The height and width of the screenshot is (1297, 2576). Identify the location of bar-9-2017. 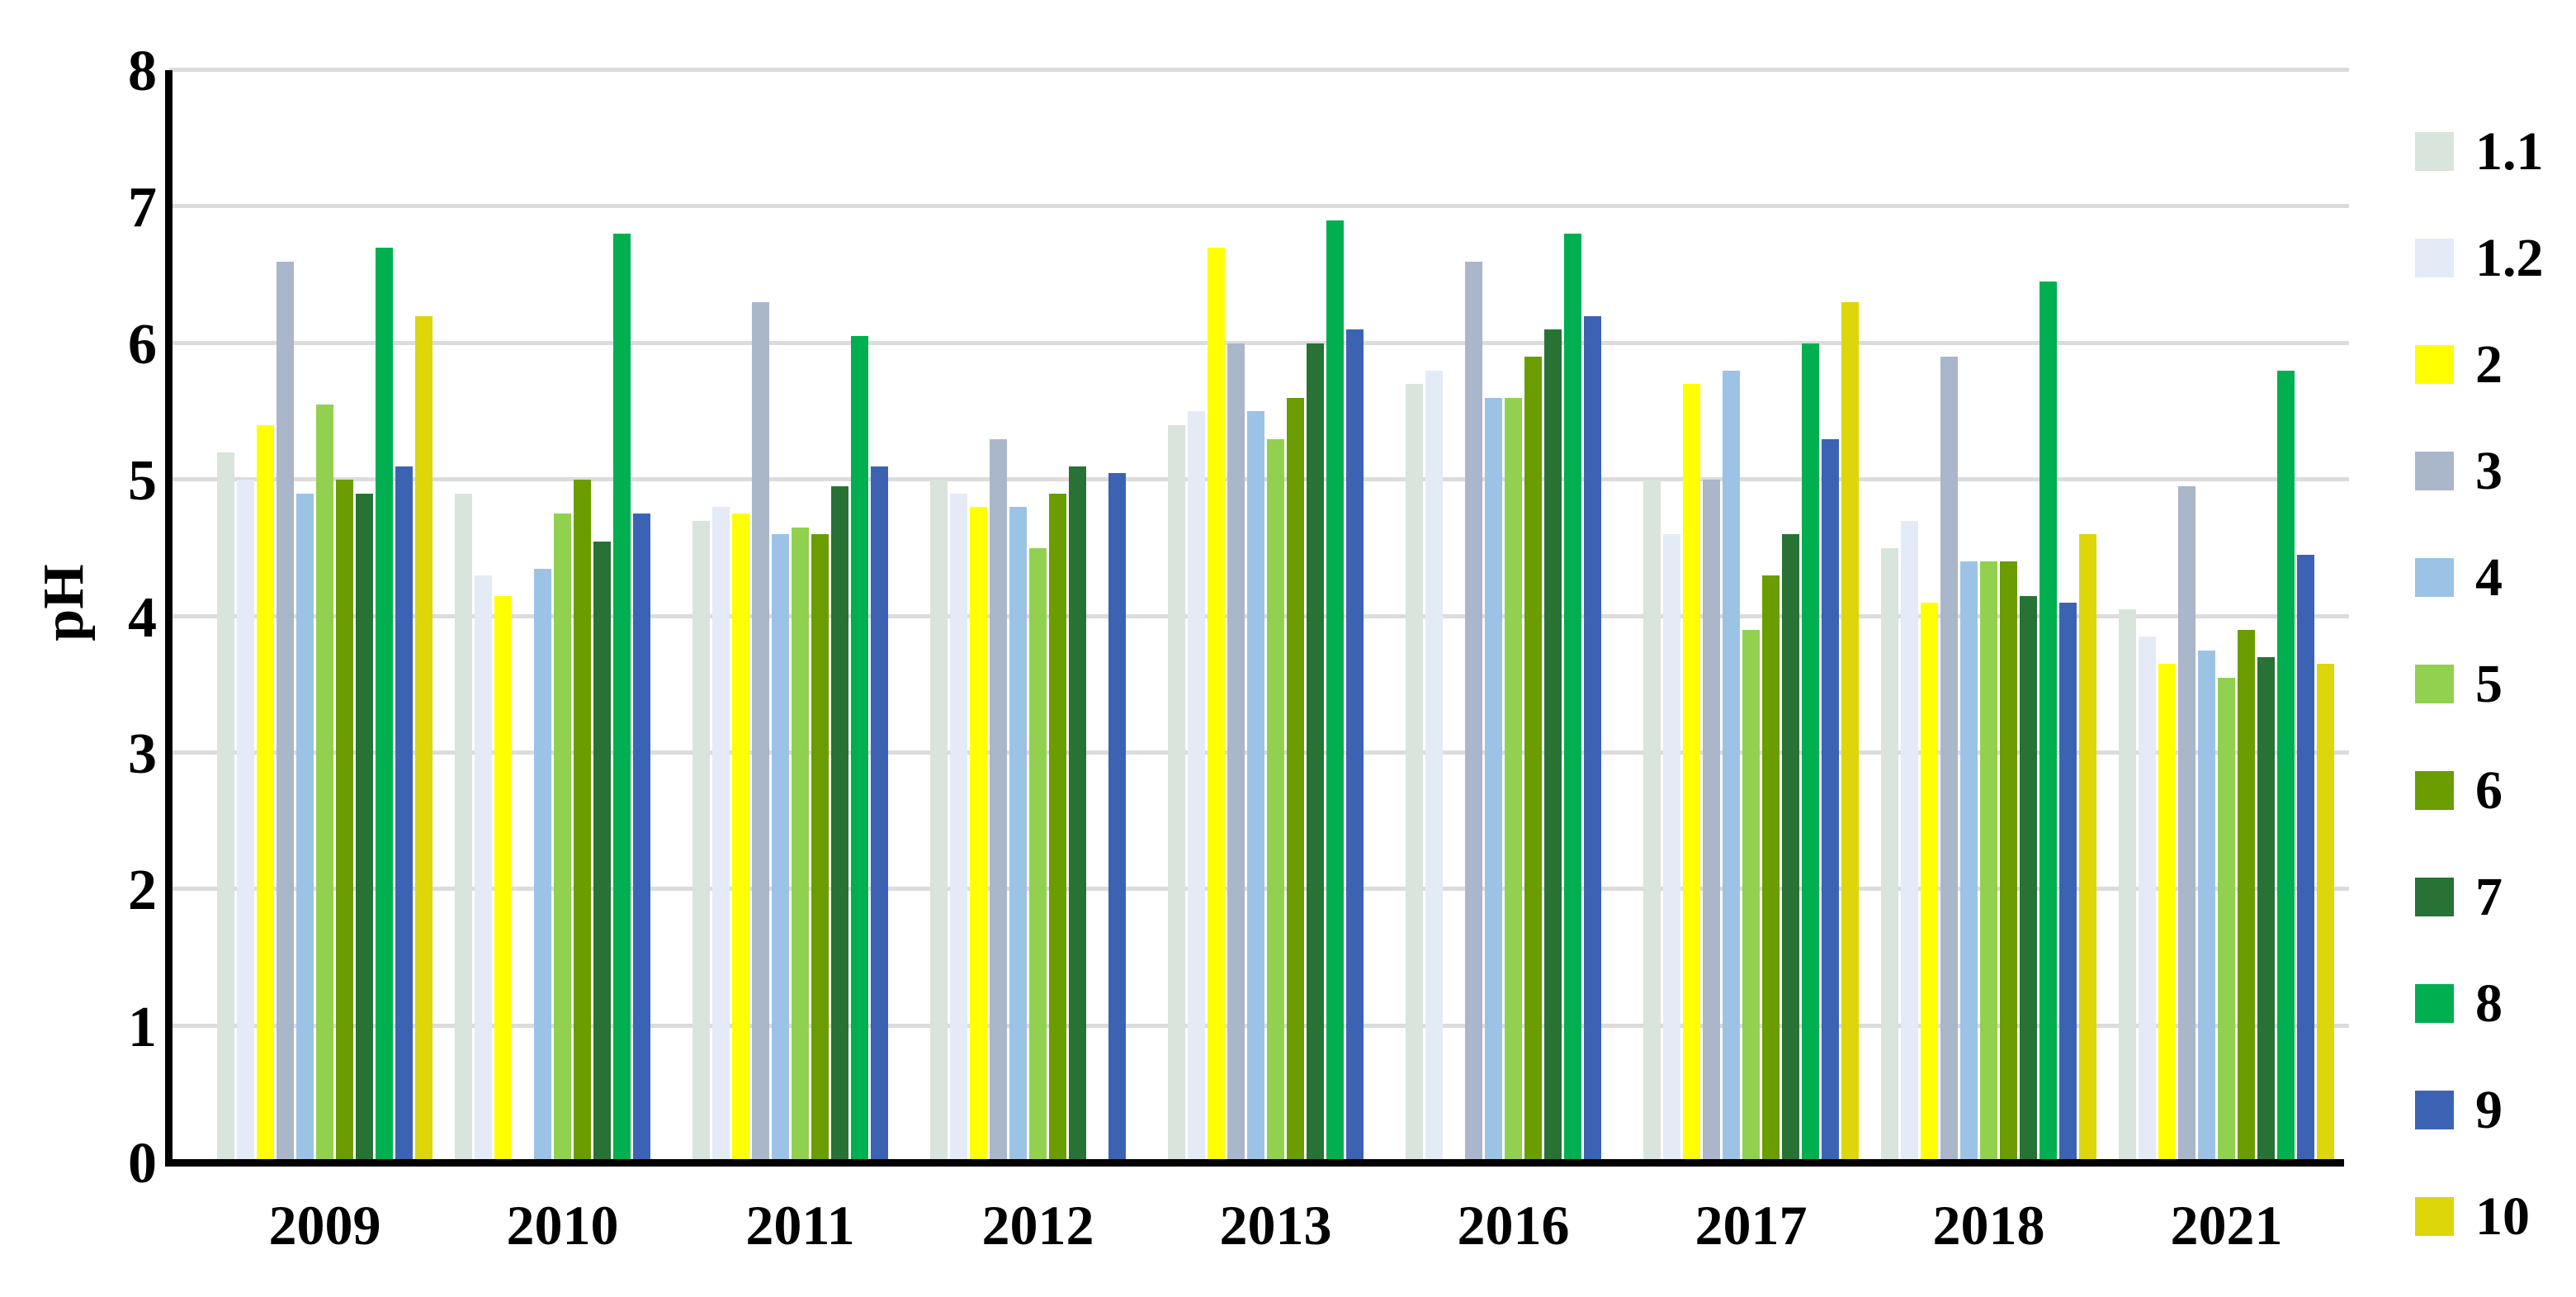
(1830, 800).